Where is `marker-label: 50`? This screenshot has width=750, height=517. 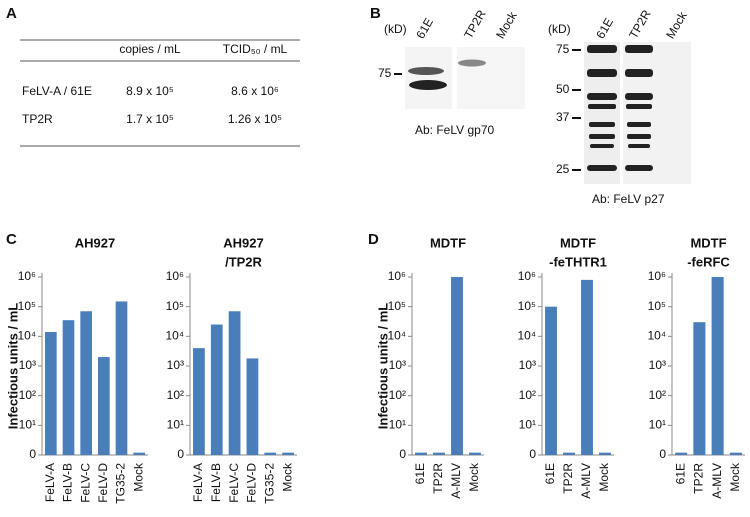 marker-label: 50 is located at coordinates (563, 89).